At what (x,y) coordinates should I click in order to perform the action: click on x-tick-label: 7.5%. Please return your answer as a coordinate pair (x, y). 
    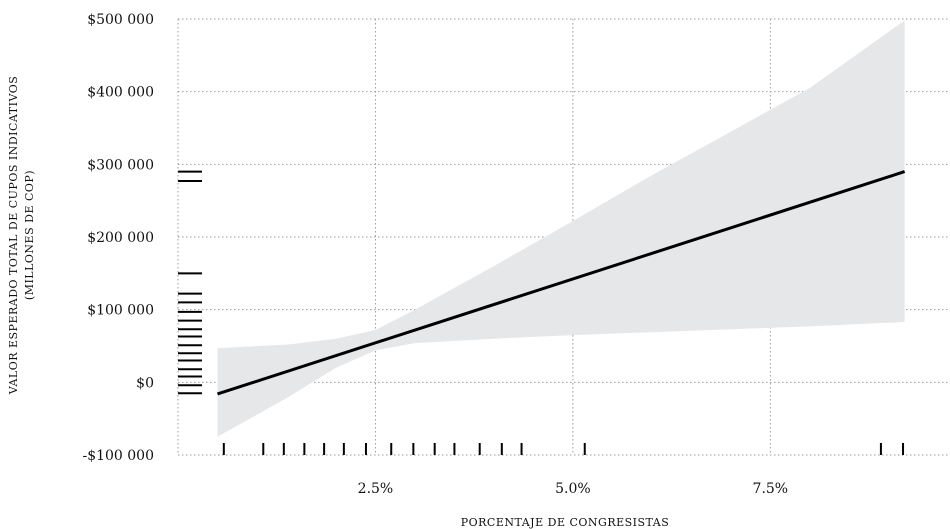
    Looking at the image, I should click on (771, 489).